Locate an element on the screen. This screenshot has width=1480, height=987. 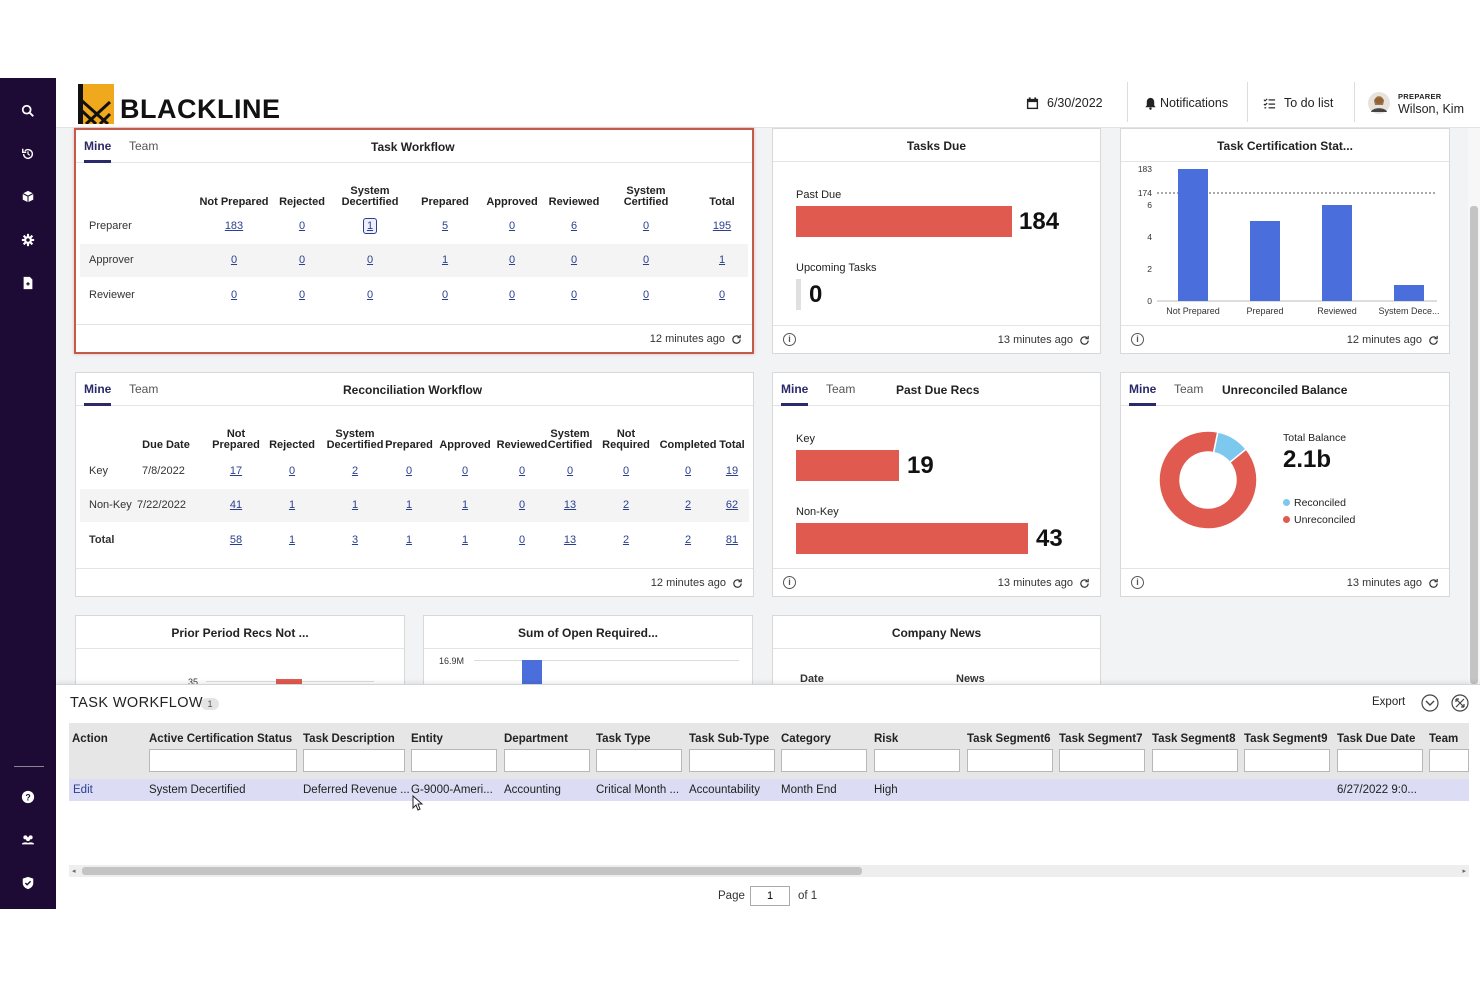
document-icon is located at coordinates (28, 283).